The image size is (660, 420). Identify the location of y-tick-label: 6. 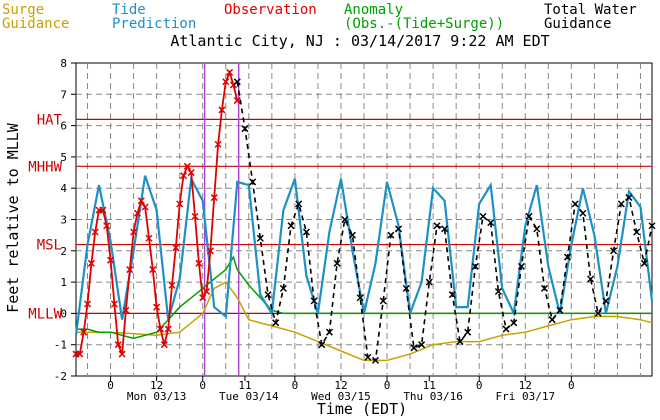
(63, 126).